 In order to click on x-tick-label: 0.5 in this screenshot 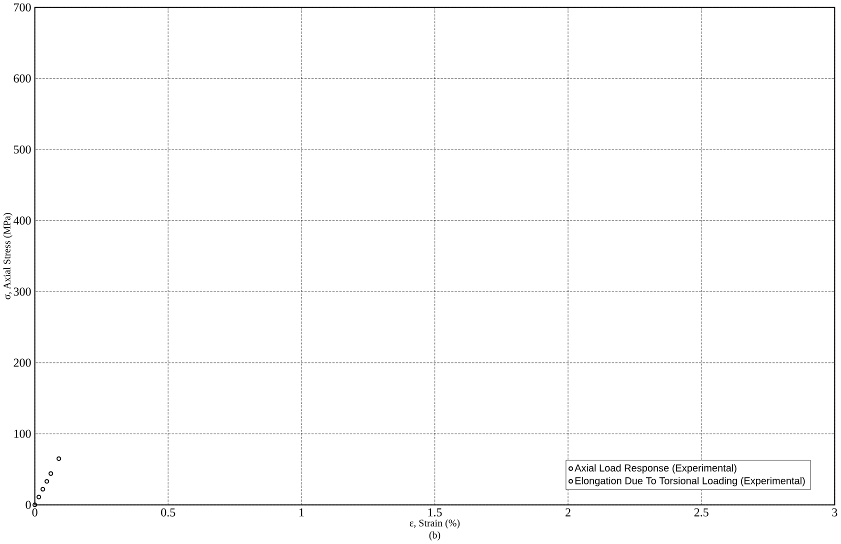, I will do `click(168, 512)`.